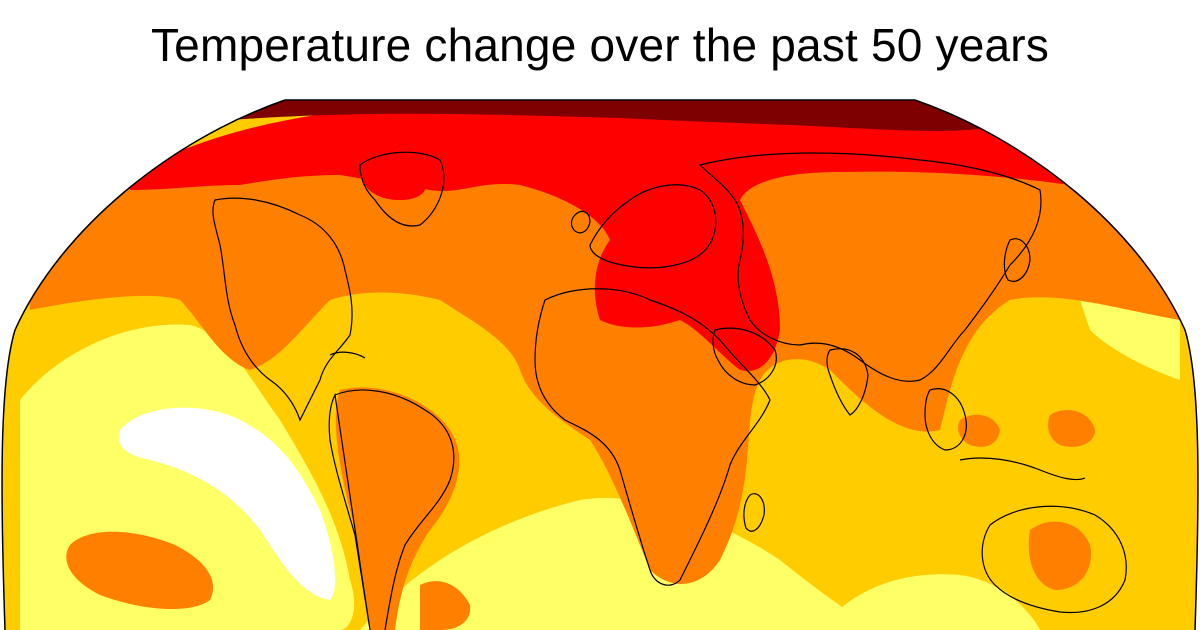 The image size is (1200, 630). What do you see at coordinates (580, 222) in the screenshot?
I see `coastline-uk` at bounding box center [580, 222].